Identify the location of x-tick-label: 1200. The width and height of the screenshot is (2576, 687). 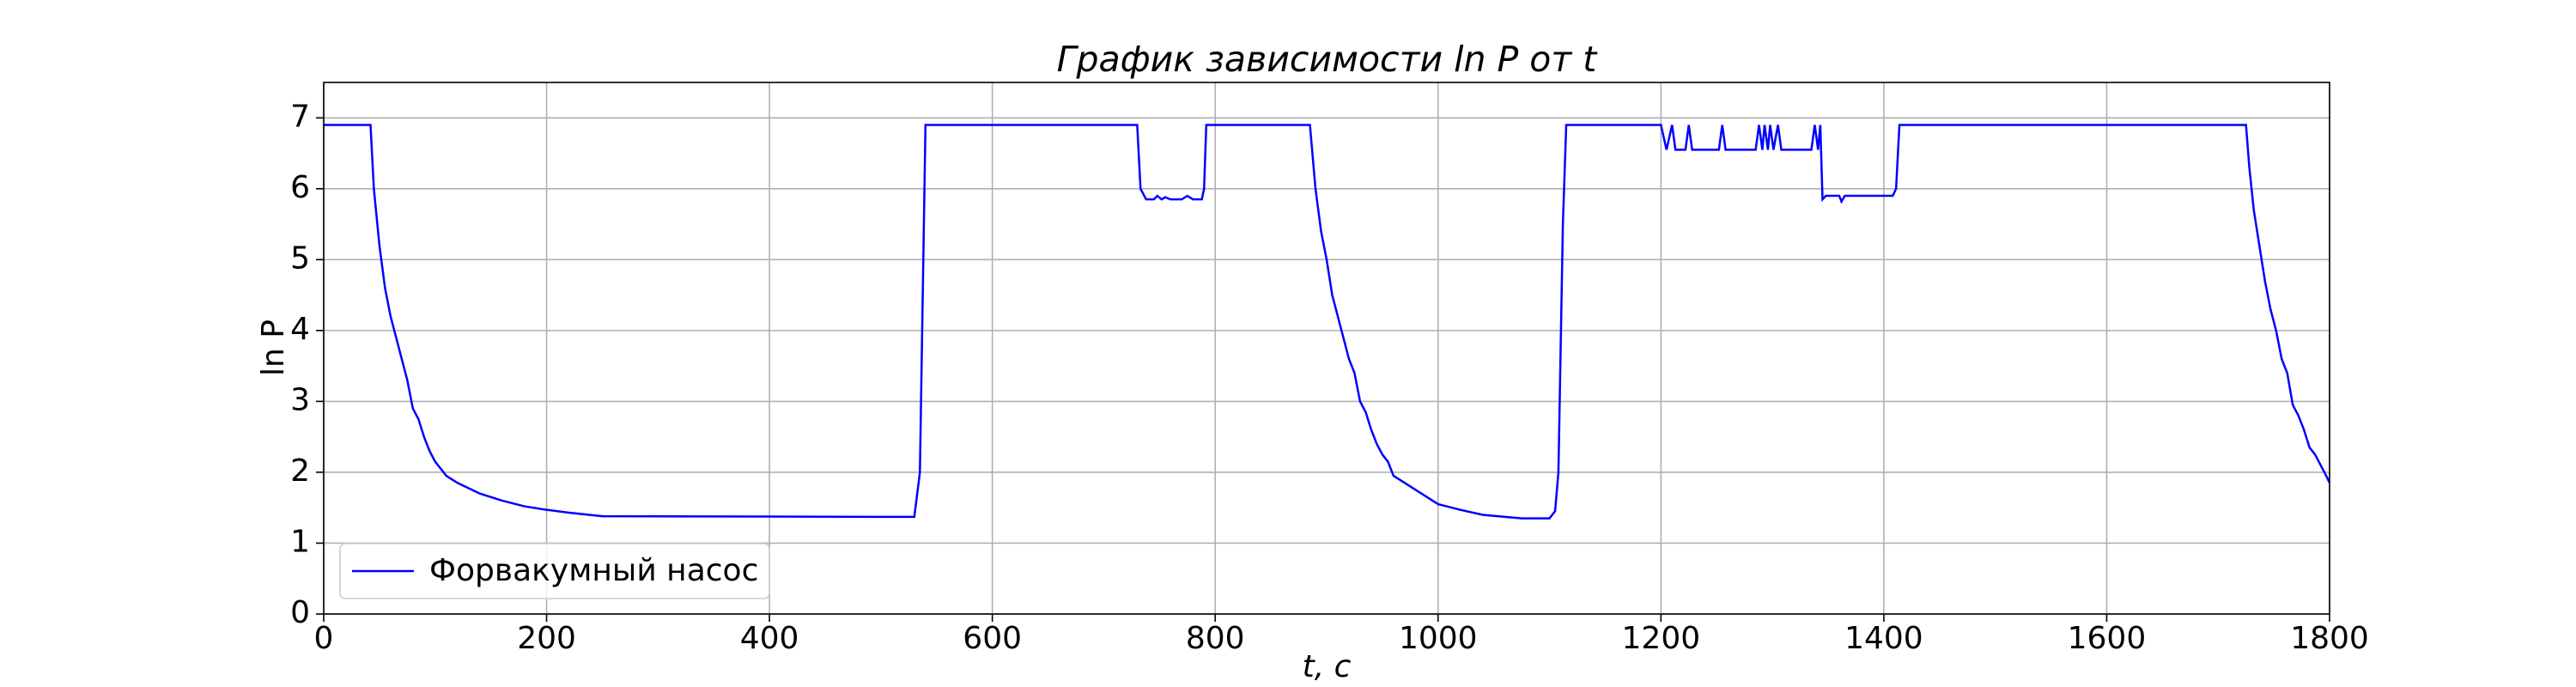
(1661, 638).